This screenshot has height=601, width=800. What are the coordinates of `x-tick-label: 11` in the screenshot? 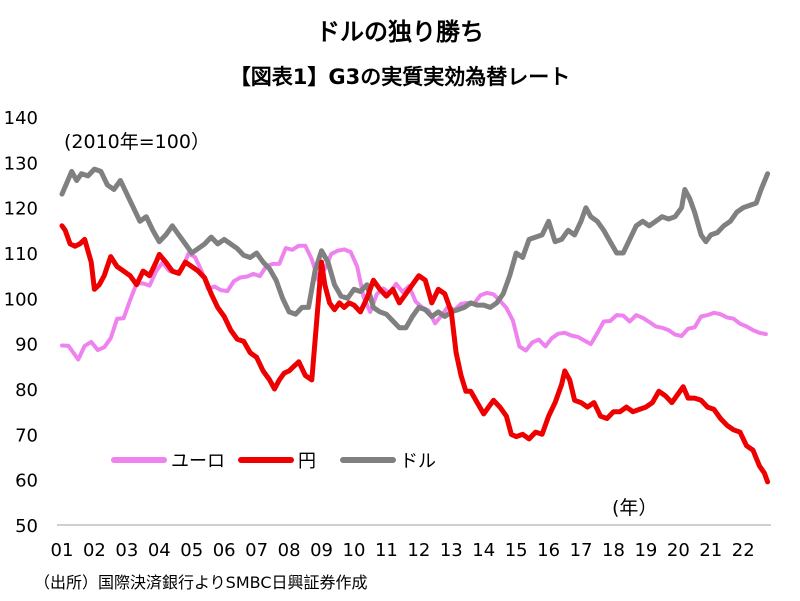 It's located at (386, 550).